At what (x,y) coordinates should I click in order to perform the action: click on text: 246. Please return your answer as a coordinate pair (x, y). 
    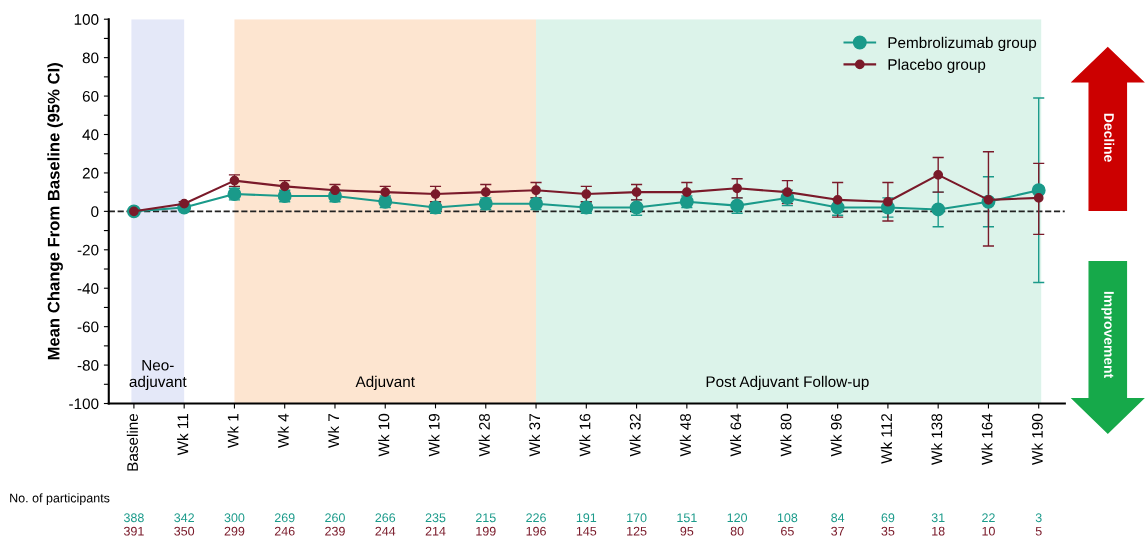
    Looking at the image, I should click on (284, 531).